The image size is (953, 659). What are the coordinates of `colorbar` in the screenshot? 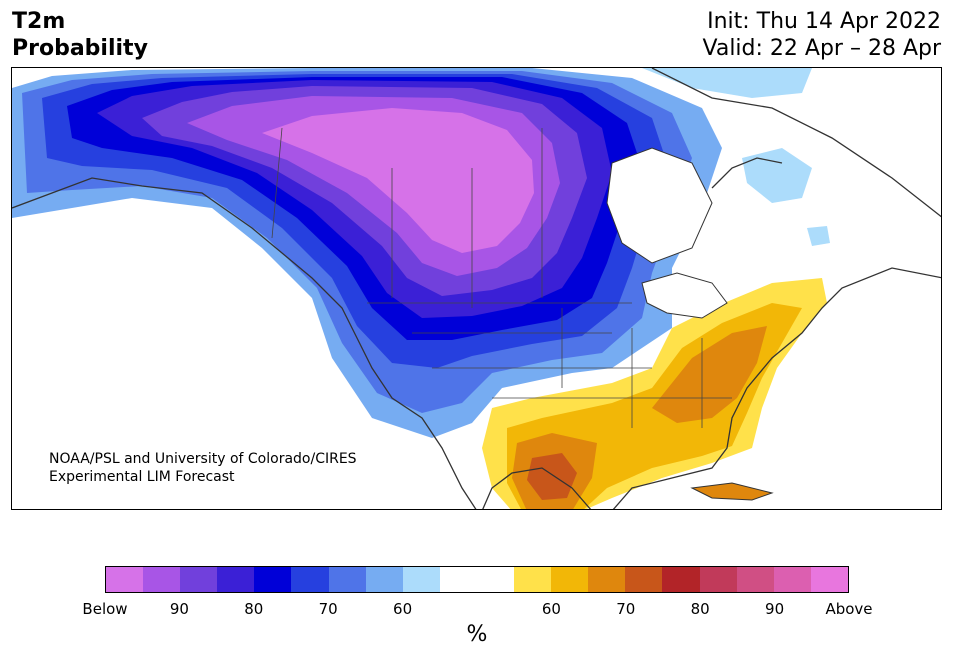 It's located at (477, 579).